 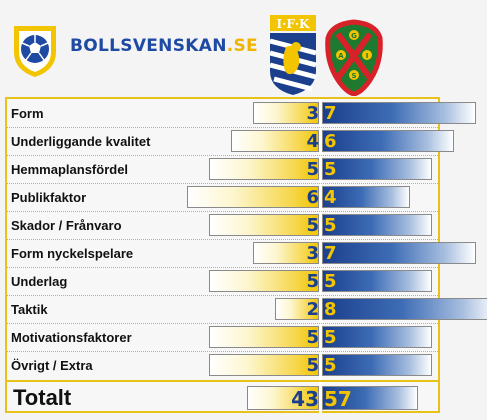 I want to click on crest2-letter-a: A, so click(x=341, y=56).